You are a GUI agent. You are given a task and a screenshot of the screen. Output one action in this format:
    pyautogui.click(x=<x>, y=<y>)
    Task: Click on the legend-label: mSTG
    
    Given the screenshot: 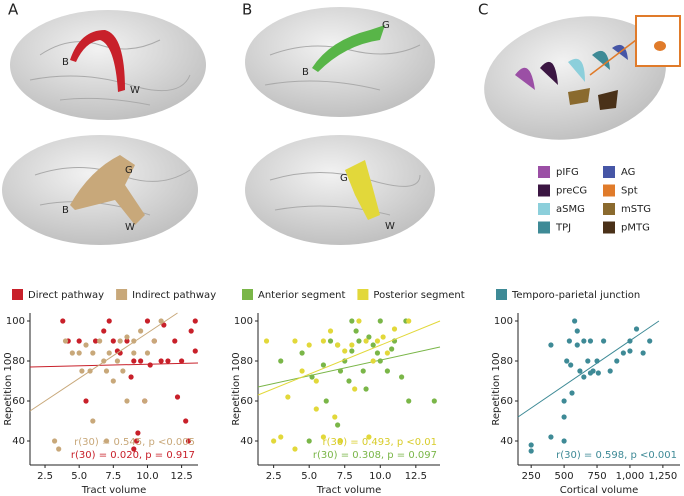 What is the action you would take?
    pyautogui.click(x=636, y=209)
    